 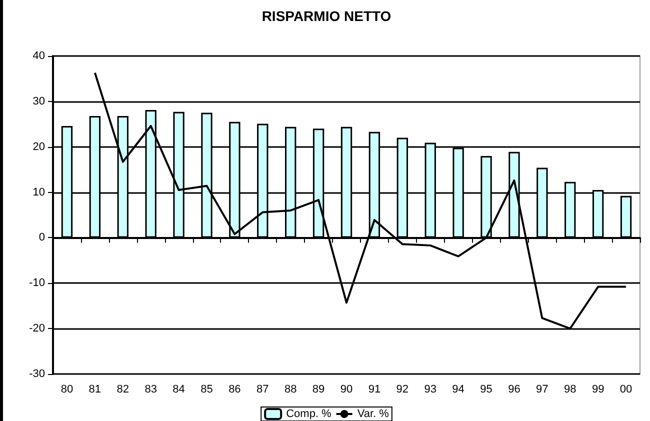 I want to click on x-tick-label: 96, so click(x=514, y=390).